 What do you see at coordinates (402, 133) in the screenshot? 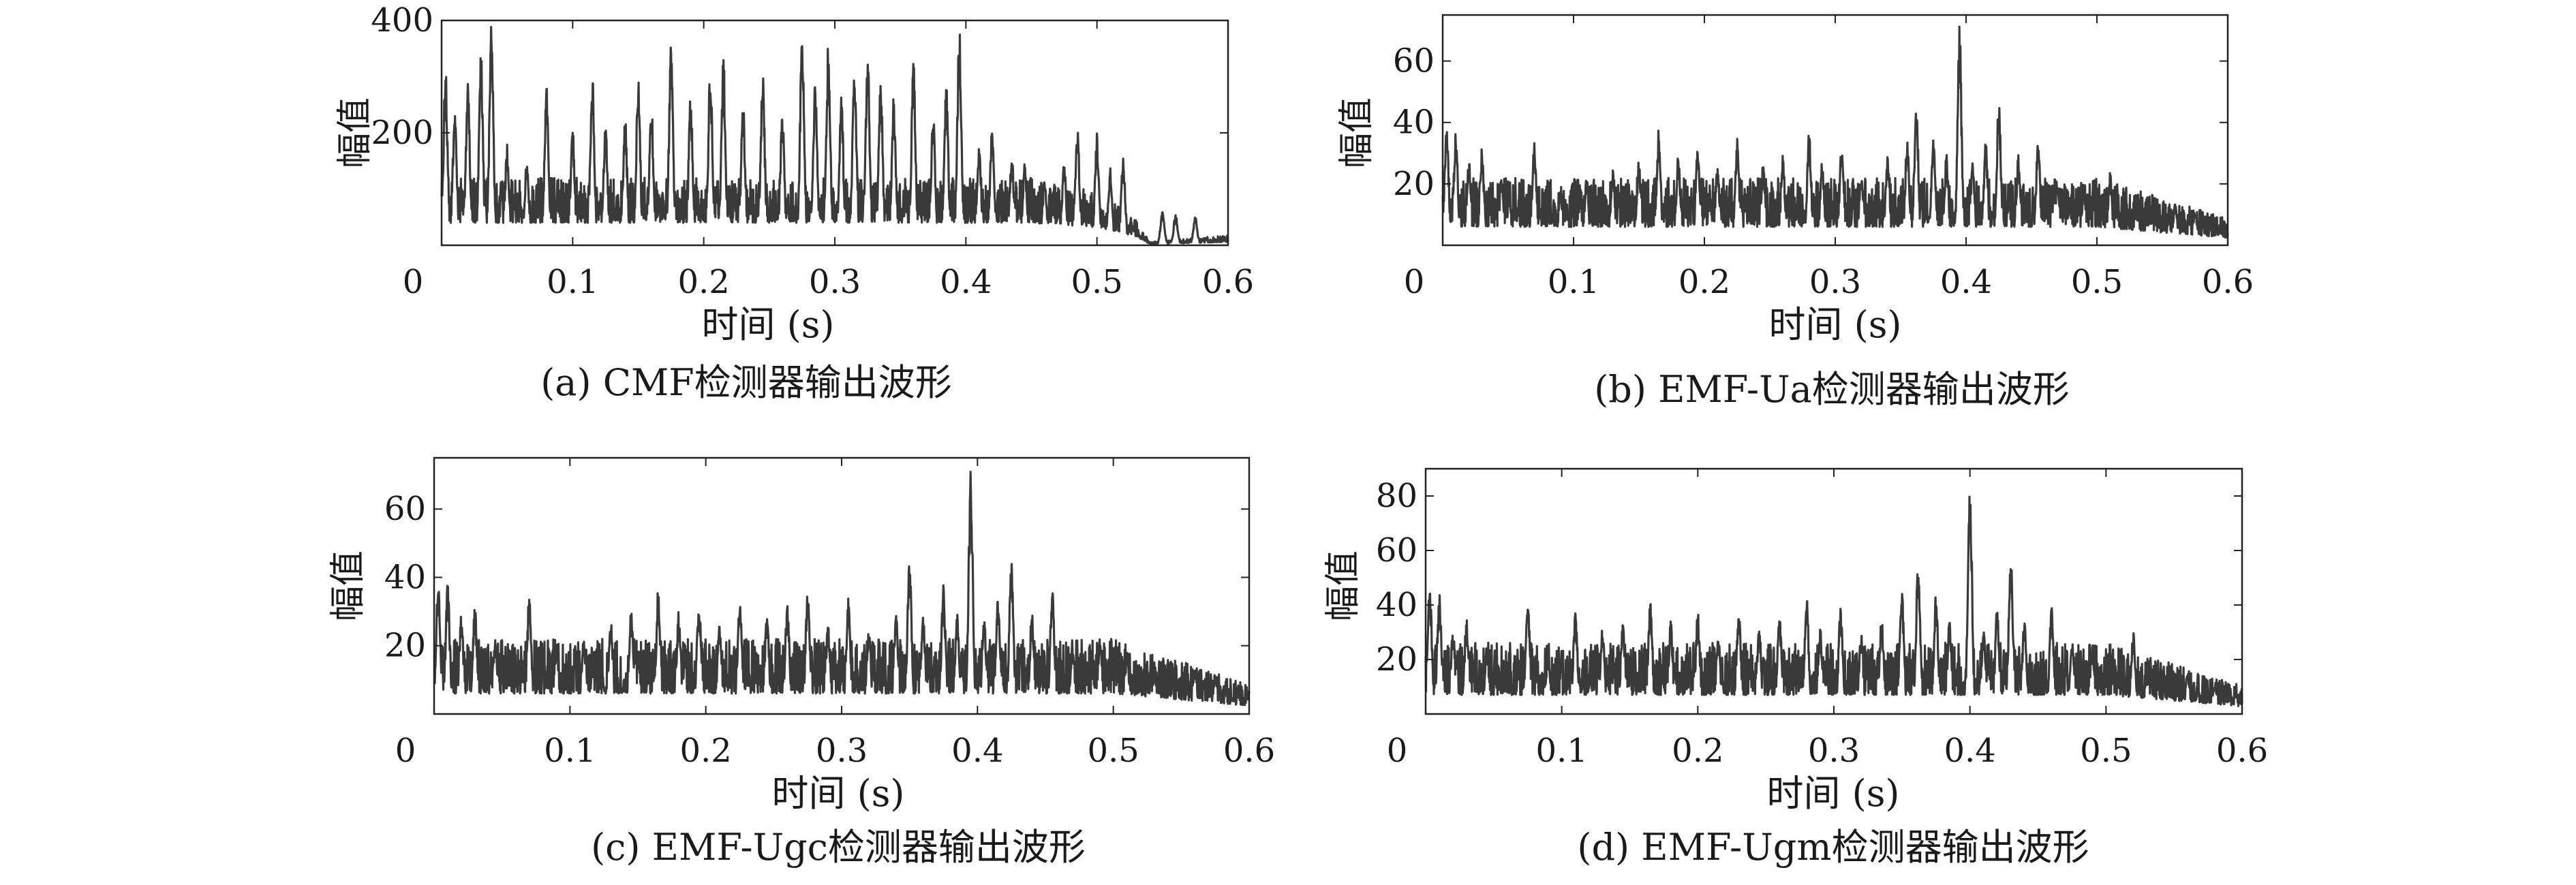
I see `y-tick-label: 200` at bounding box center [402, 133].